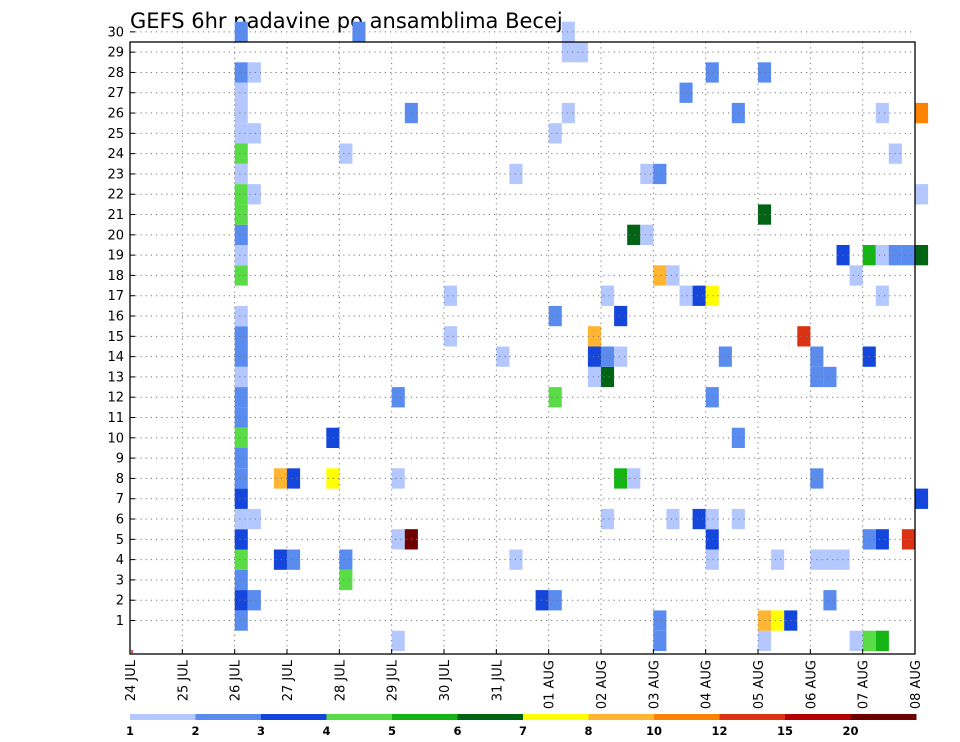 The height and width of the screenshot is (742, 960). I want to click on colorbar-label: 4, so click(326, 731).